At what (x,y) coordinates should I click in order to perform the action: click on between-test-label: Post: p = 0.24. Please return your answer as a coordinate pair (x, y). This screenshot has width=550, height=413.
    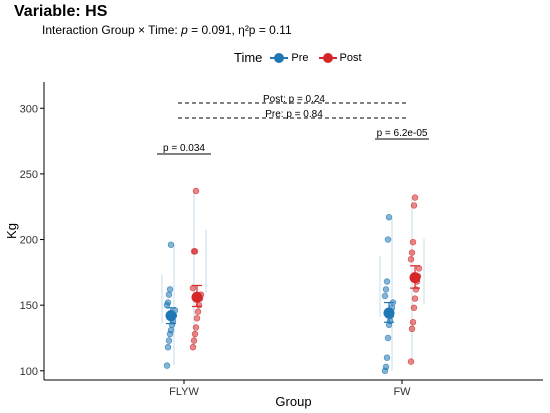
    Looking at the image, I should click on (294, 99).